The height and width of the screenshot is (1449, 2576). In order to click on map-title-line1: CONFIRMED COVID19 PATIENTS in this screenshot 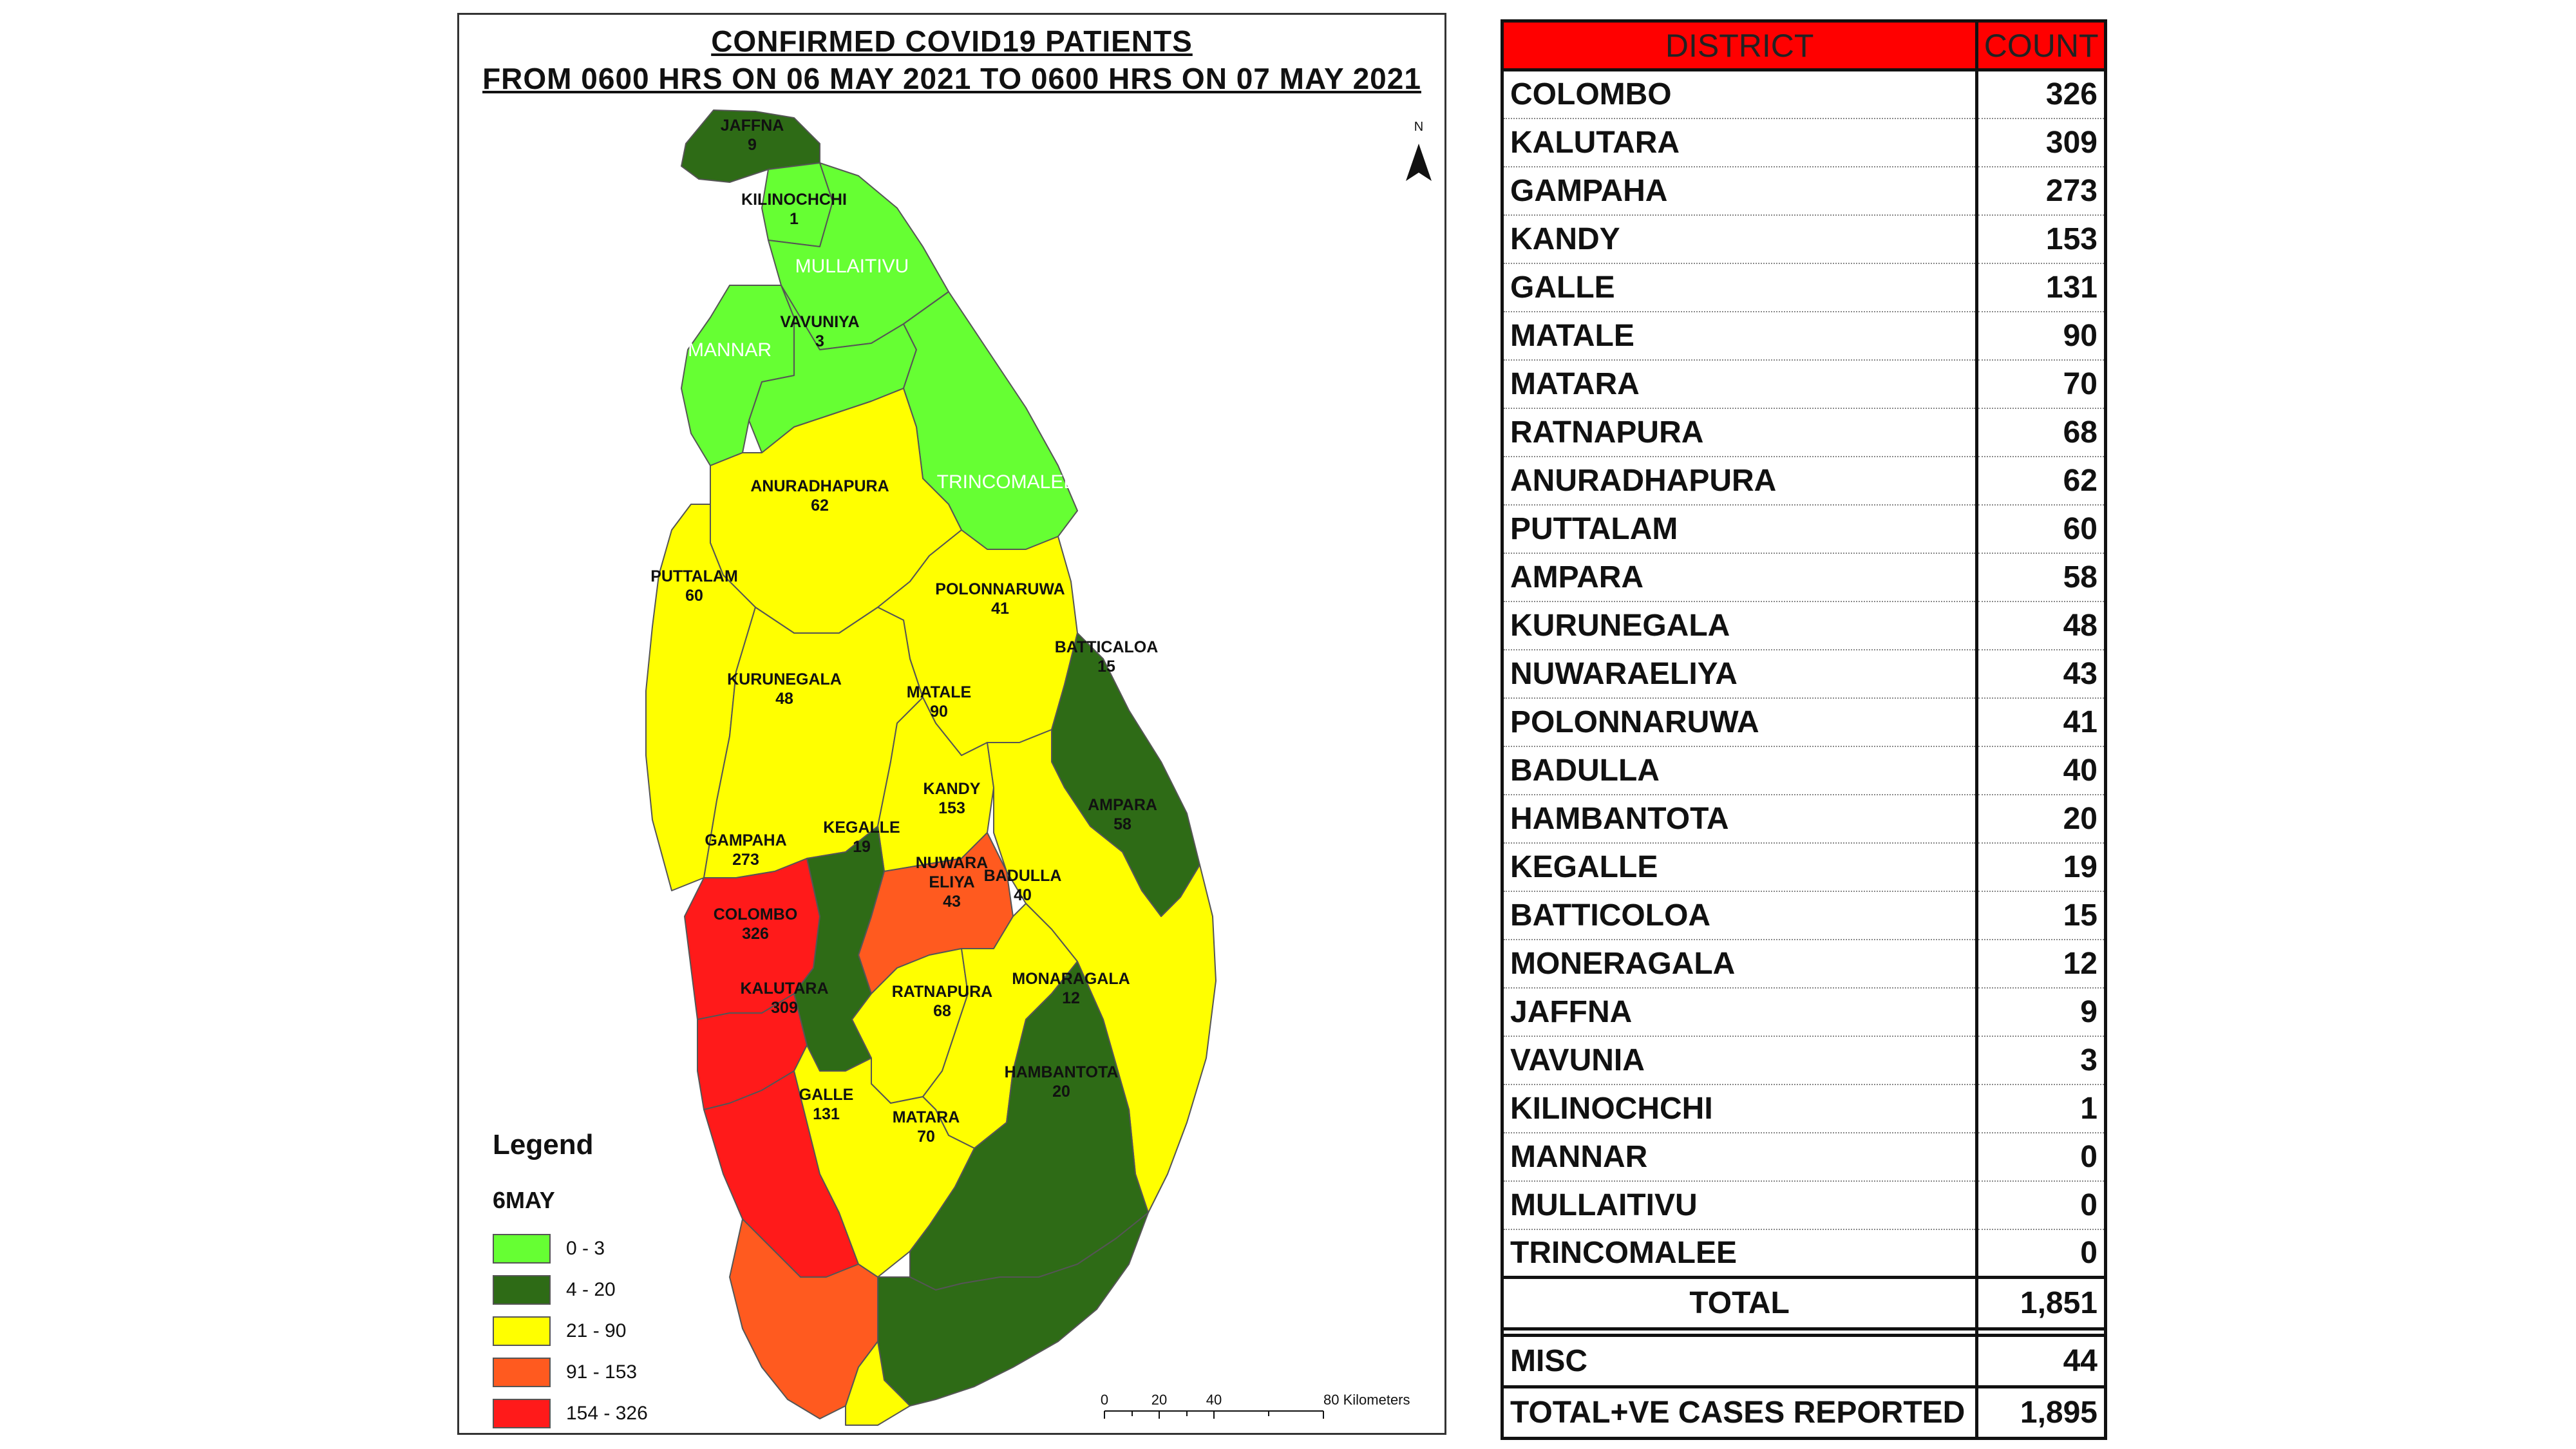, I will do `click(952, 41)`.